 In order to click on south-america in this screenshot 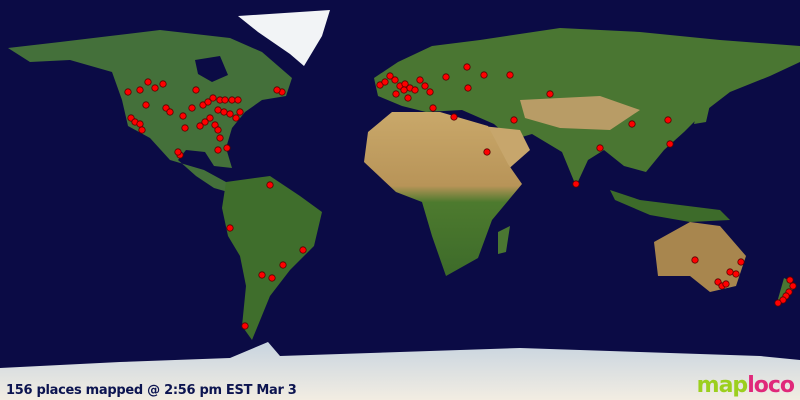, I will do `click(272, 258)`.